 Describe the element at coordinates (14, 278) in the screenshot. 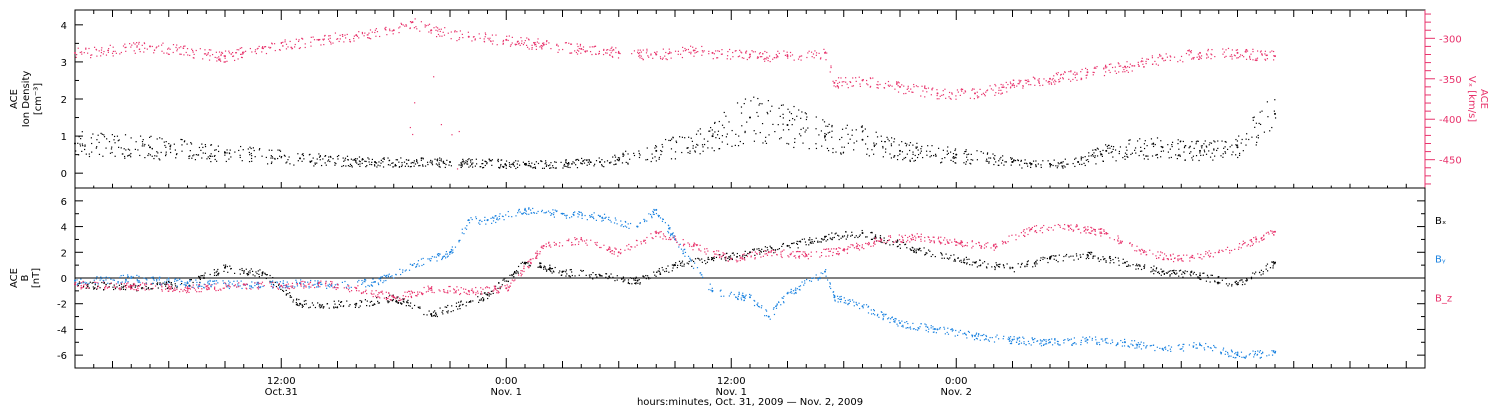

I see `b-axis-label-line: ACE` at that location.